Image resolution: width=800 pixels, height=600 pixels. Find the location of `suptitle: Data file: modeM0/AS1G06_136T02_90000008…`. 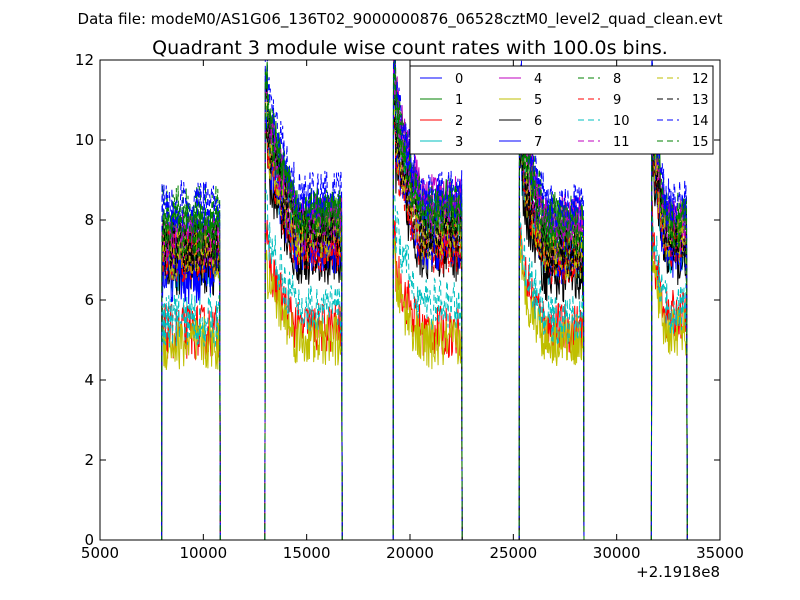

suptitle: Data file: modeM0/AS1G06_136T02_90000008… is located at coordinates (400, 19).